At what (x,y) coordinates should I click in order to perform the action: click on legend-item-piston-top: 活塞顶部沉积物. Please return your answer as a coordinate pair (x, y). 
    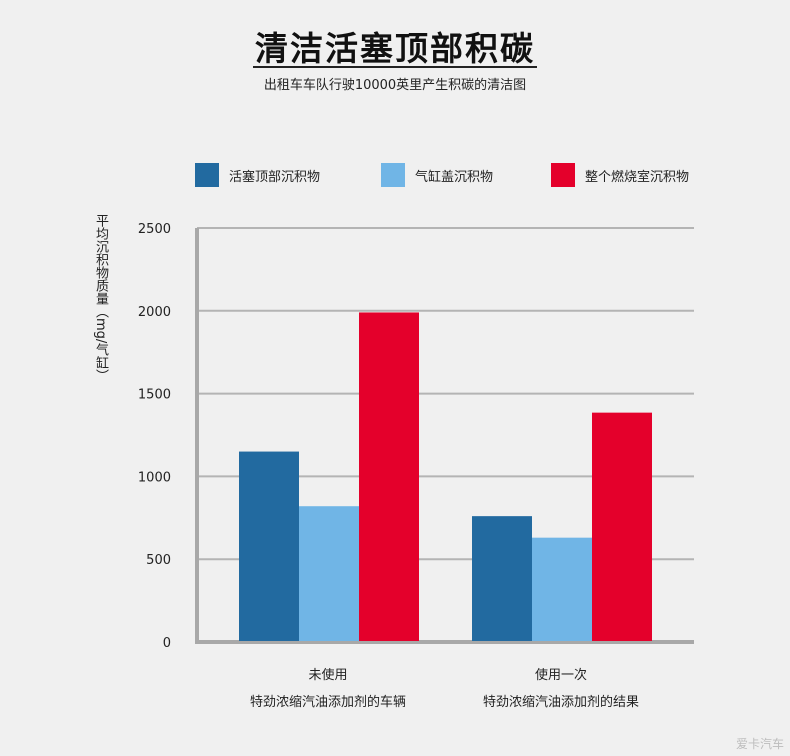
    Looking at the image, I should click on (257, 175).